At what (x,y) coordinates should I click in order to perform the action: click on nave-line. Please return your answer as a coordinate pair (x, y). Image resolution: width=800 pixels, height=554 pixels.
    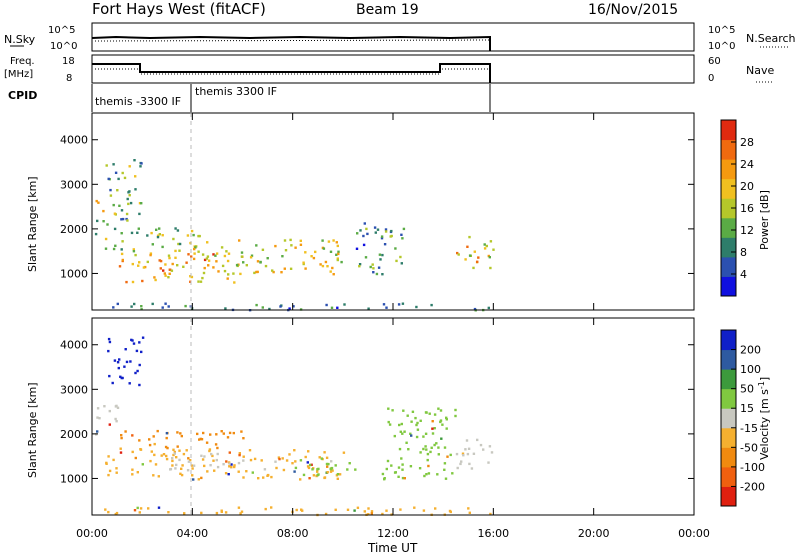
    Looking at the image, I should click on (292, 71).